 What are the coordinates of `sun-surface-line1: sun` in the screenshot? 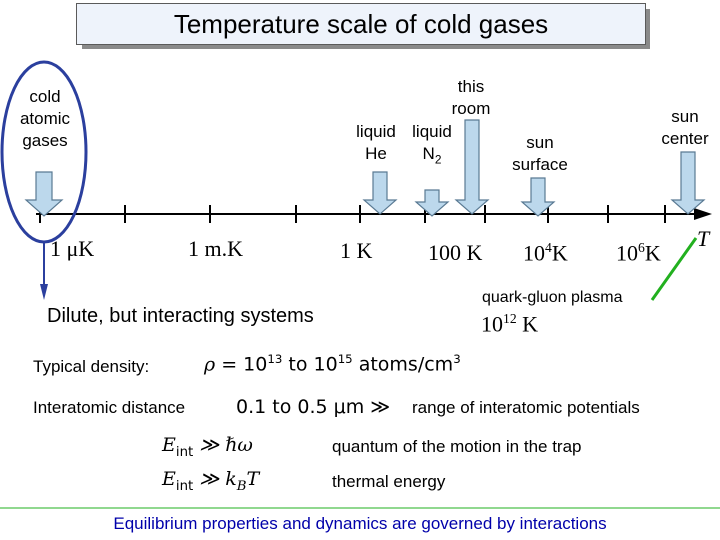 It's located at (540, 142).